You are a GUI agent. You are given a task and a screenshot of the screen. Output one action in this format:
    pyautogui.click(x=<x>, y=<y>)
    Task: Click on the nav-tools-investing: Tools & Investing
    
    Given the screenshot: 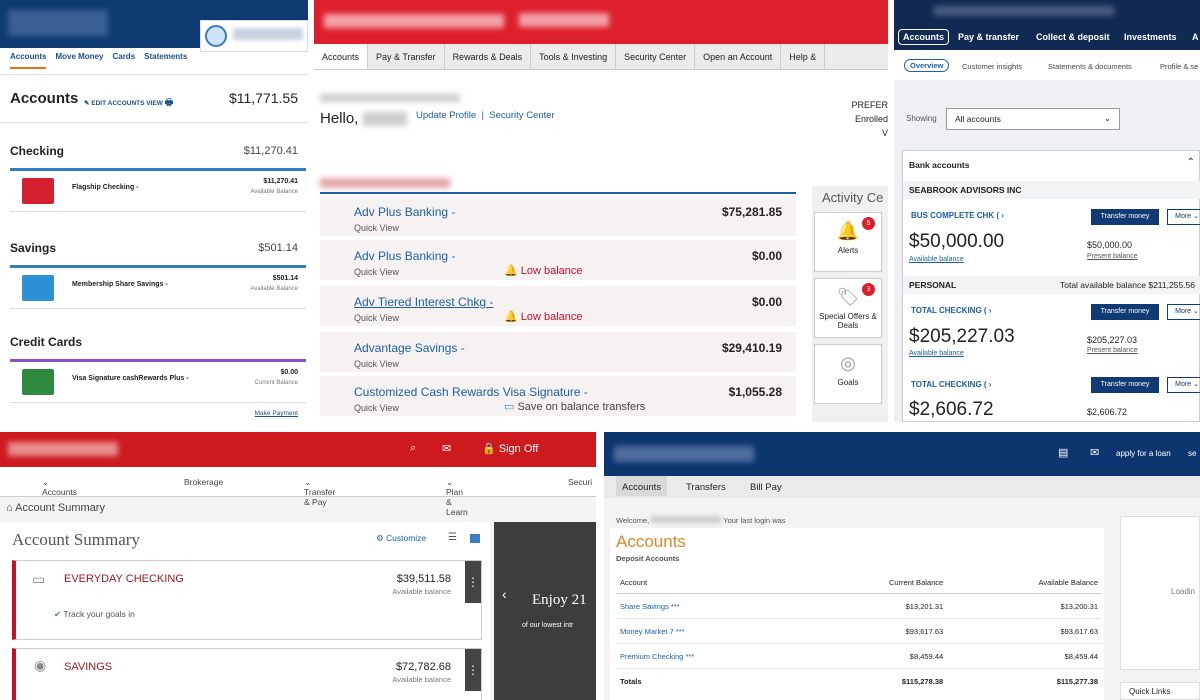 What is the action you would take?
    pyautogui.click(x=574, y=56)
    